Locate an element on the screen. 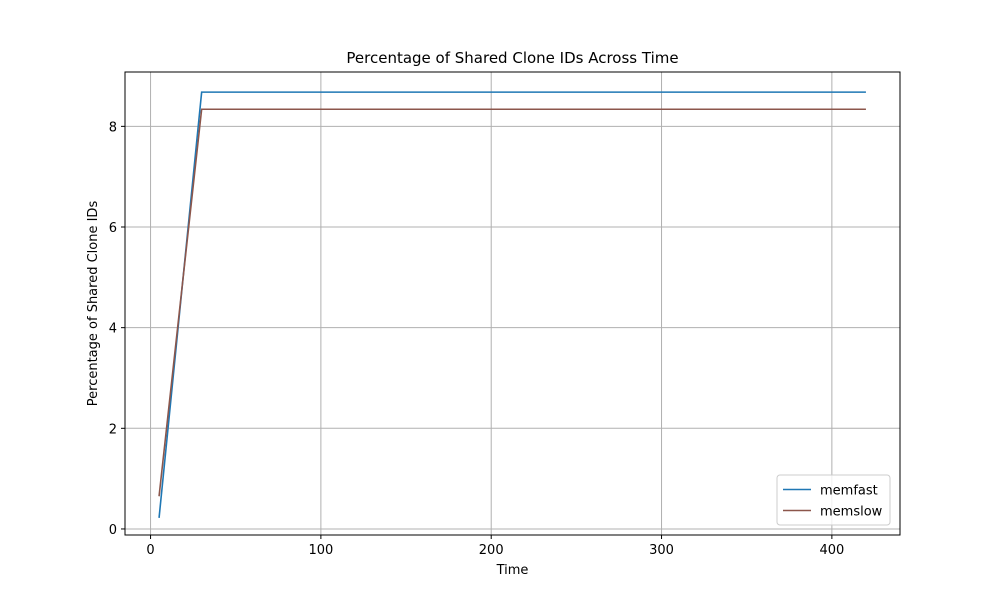 Image resolution: width=1000 pixels, height=600 pixels. x-tick-label: 100 is located at coordinates (320, 550).